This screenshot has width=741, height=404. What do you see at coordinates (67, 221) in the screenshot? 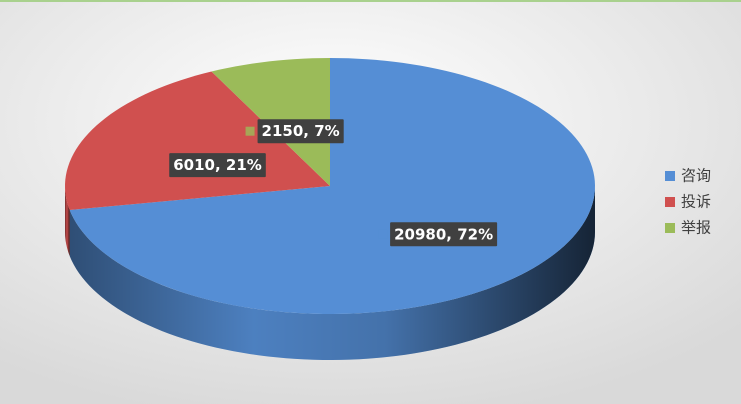
I see `pie-side-shade` at bounding box center [67, 221].